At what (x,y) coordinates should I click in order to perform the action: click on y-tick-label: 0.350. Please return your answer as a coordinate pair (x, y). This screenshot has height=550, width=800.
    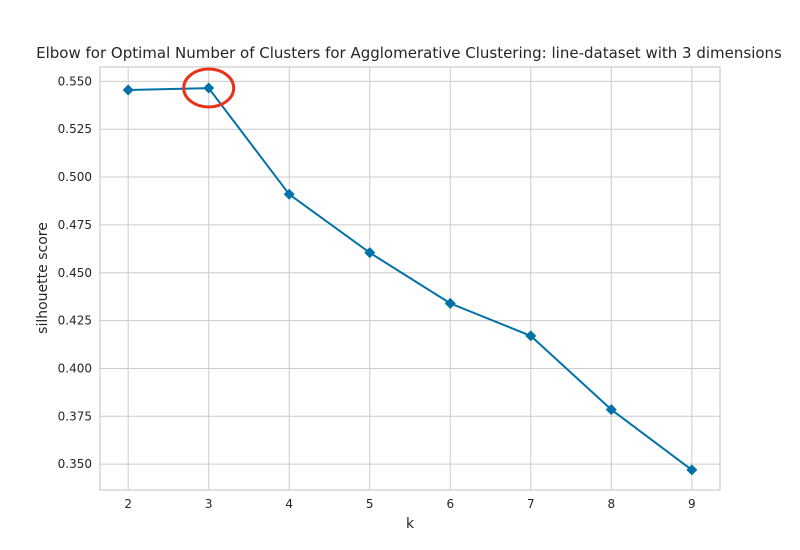
    Looking at the image, I should click on (75, 464).